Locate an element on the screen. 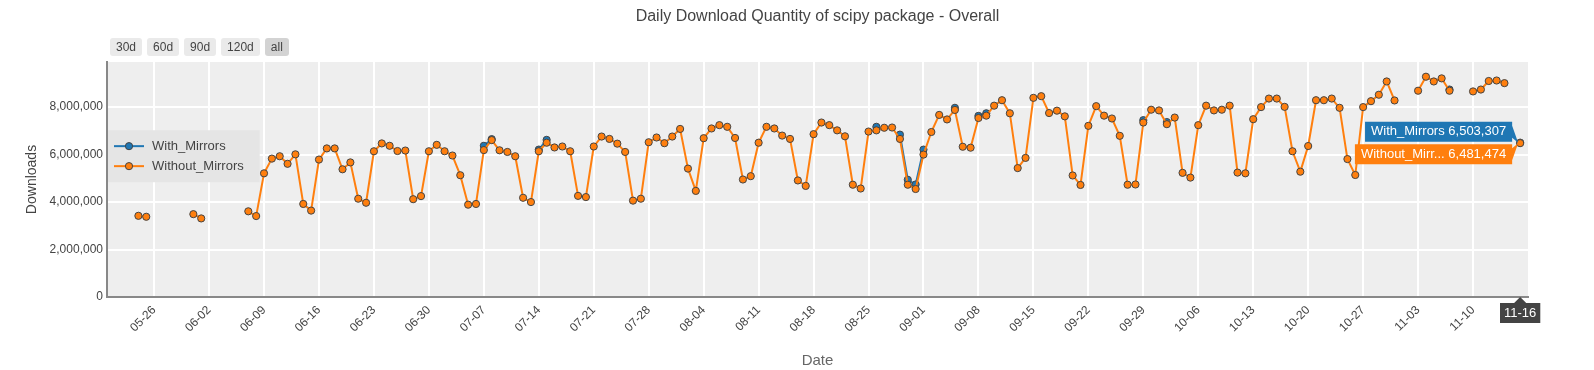 The height and width of the screenshot is (370, 1594). text: 60d is located at coordinates (163, 47).